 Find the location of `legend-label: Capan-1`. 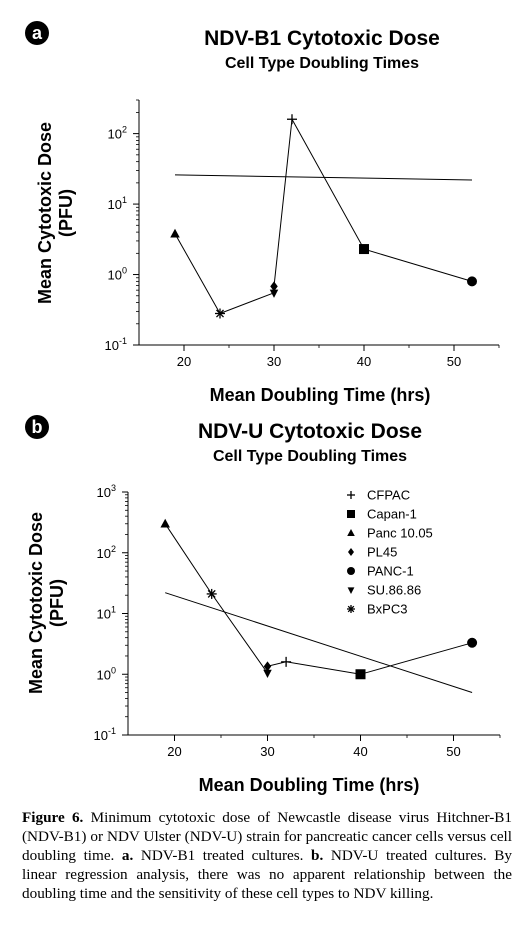

legend-label: Capan-1 is located at coordinates (392, 514).